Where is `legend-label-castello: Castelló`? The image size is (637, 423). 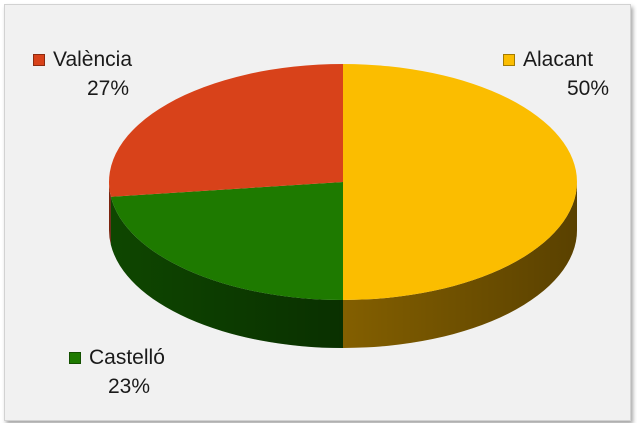 legend-label-castello: Castelló is located at coordinates (127, 357).